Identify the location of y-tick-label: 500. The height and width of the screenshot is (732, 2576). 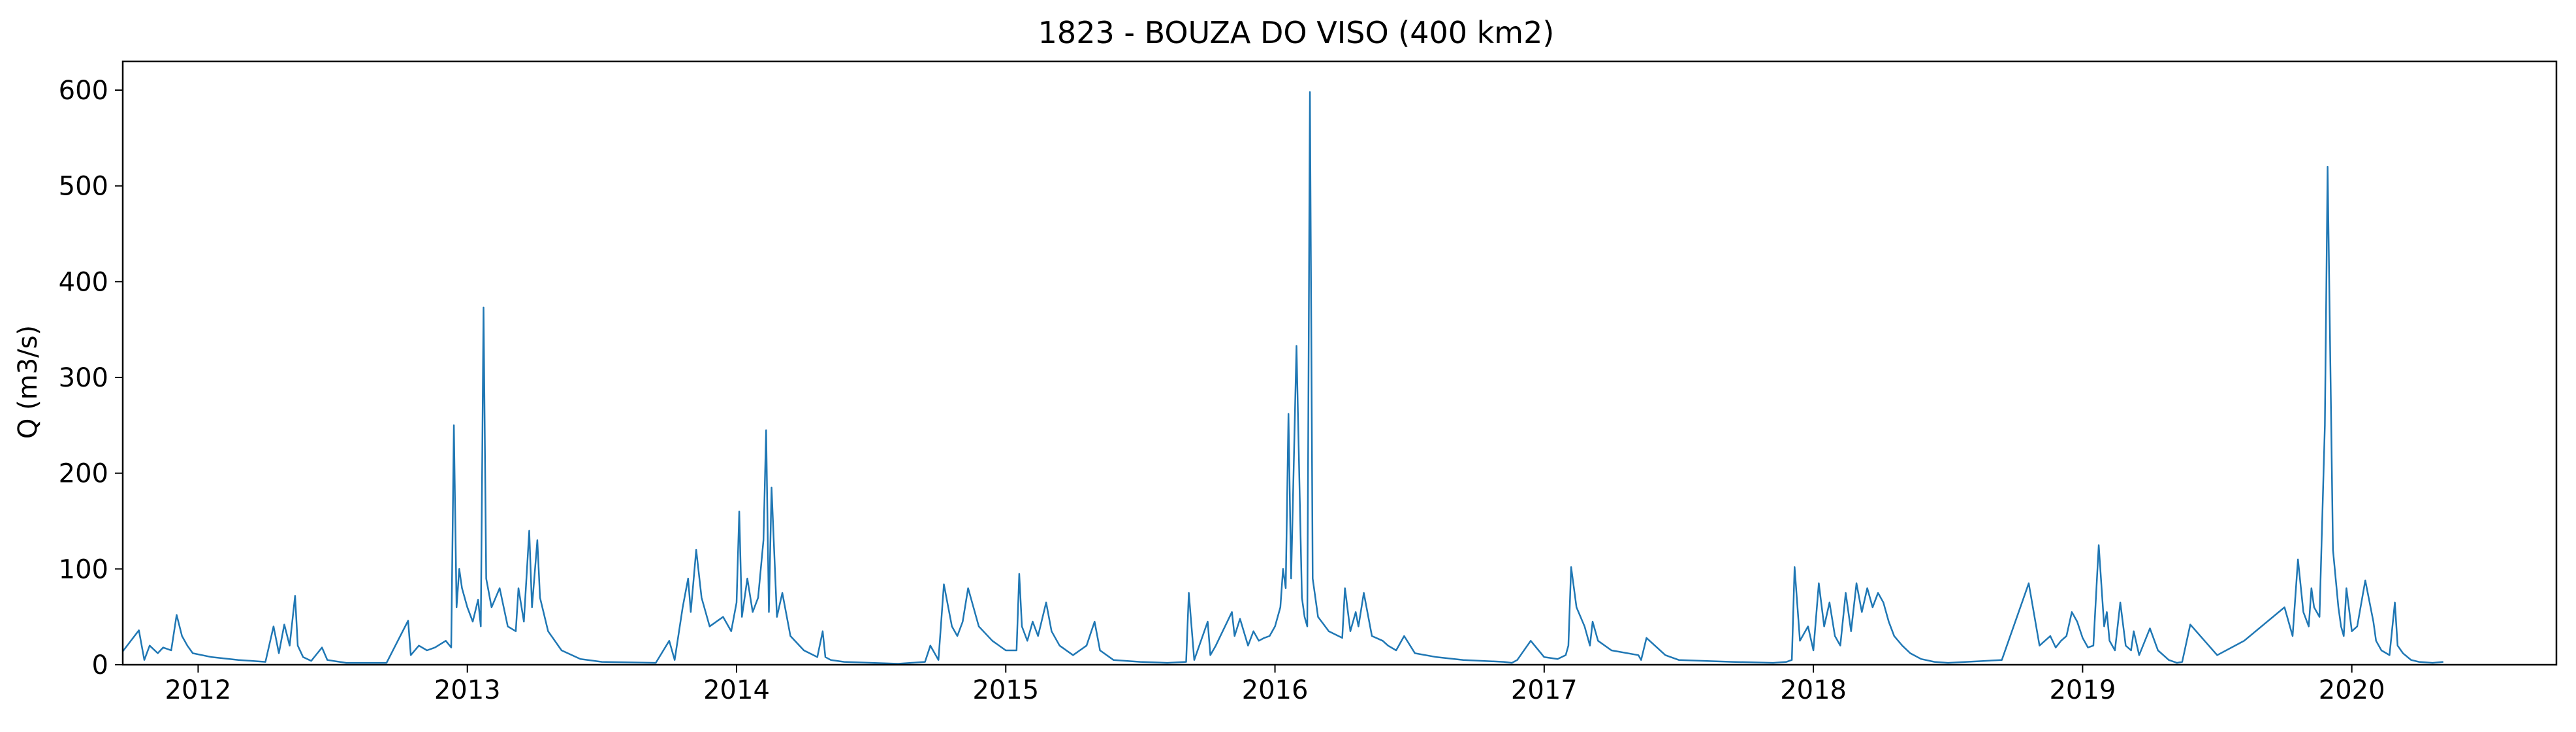
(84, 187).